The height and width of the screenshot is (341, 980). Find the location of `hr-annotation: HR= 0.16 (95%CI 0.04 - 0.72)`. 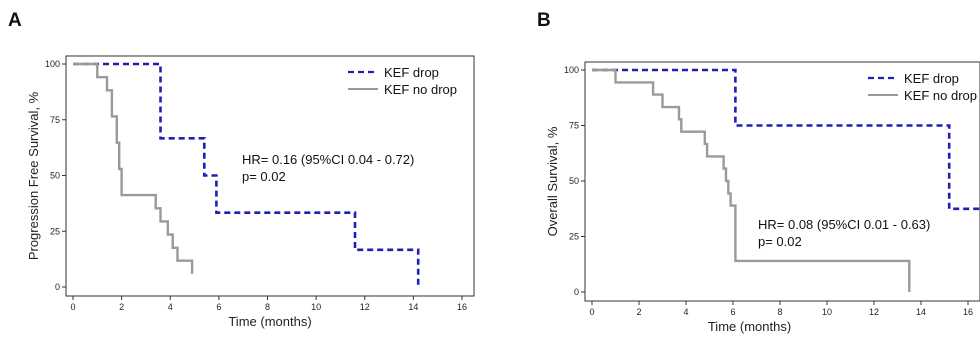

hr-annotation: HR= 0.16 (95%CI 0.04 - 0.72) is located at coordinates (328, 159).